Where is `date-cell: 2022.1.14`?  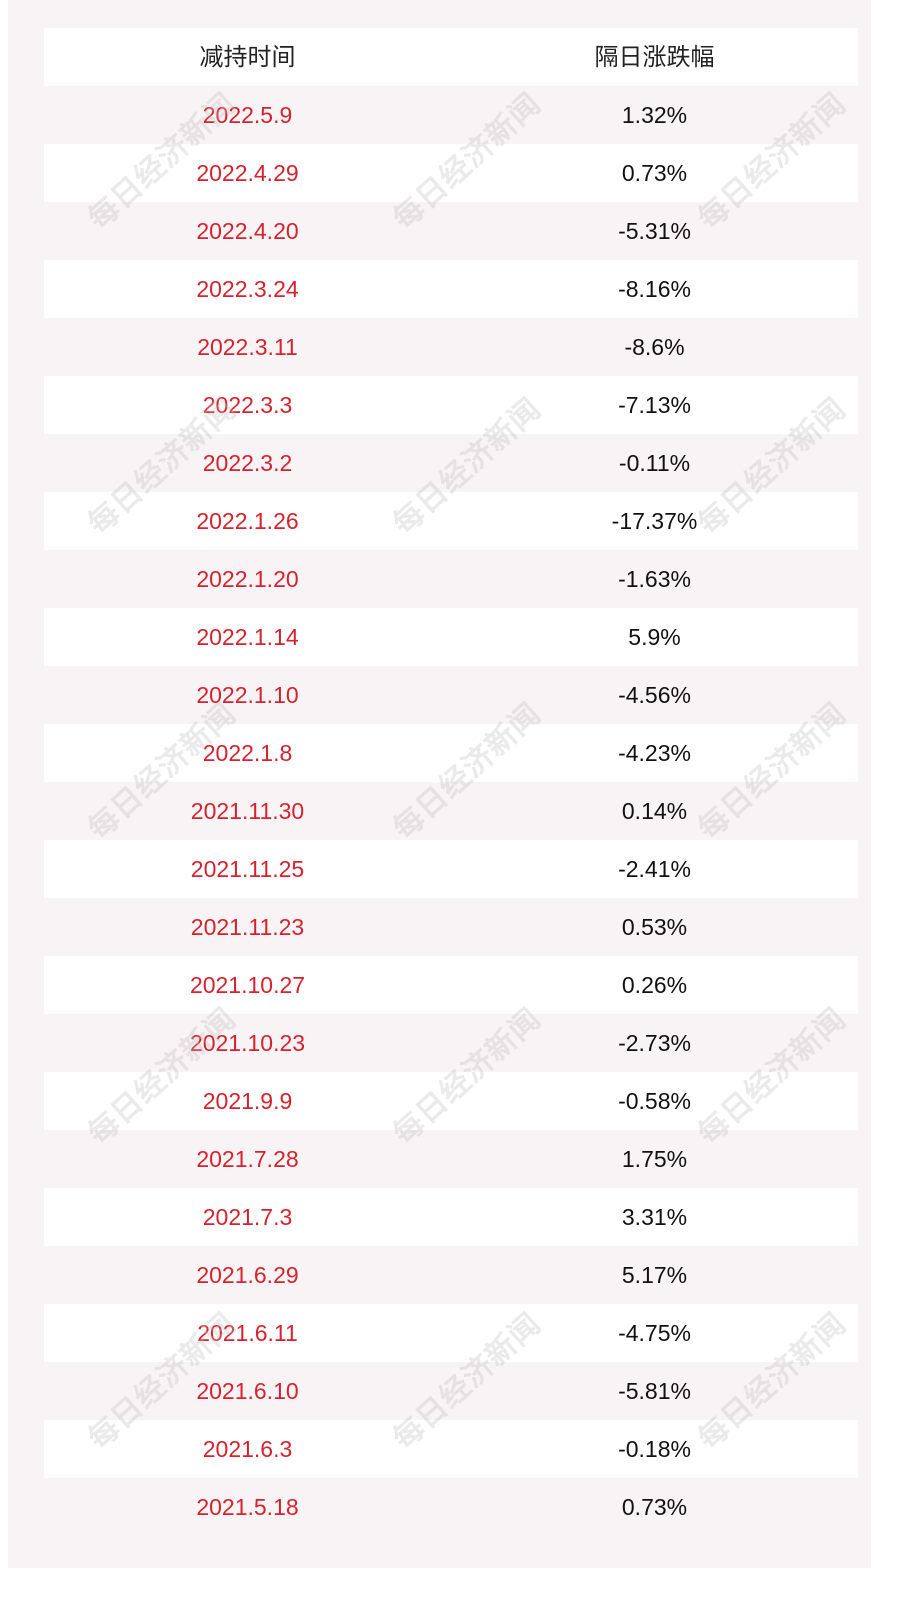
date-cell: 2022.1.14 is located at coordinates (247, 637).